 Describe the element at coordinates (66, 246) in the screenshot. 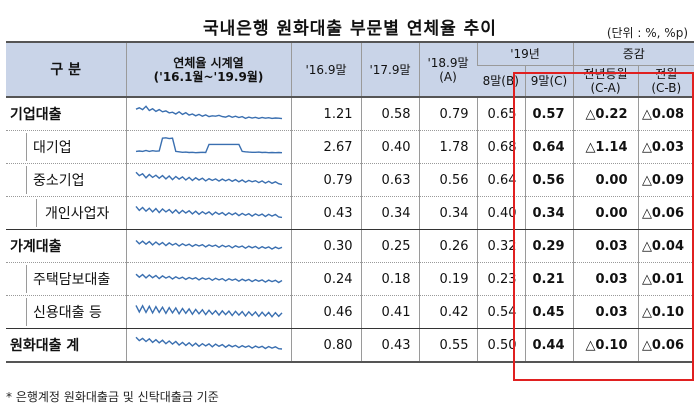

I see `row-label: 가계대출` at that location.